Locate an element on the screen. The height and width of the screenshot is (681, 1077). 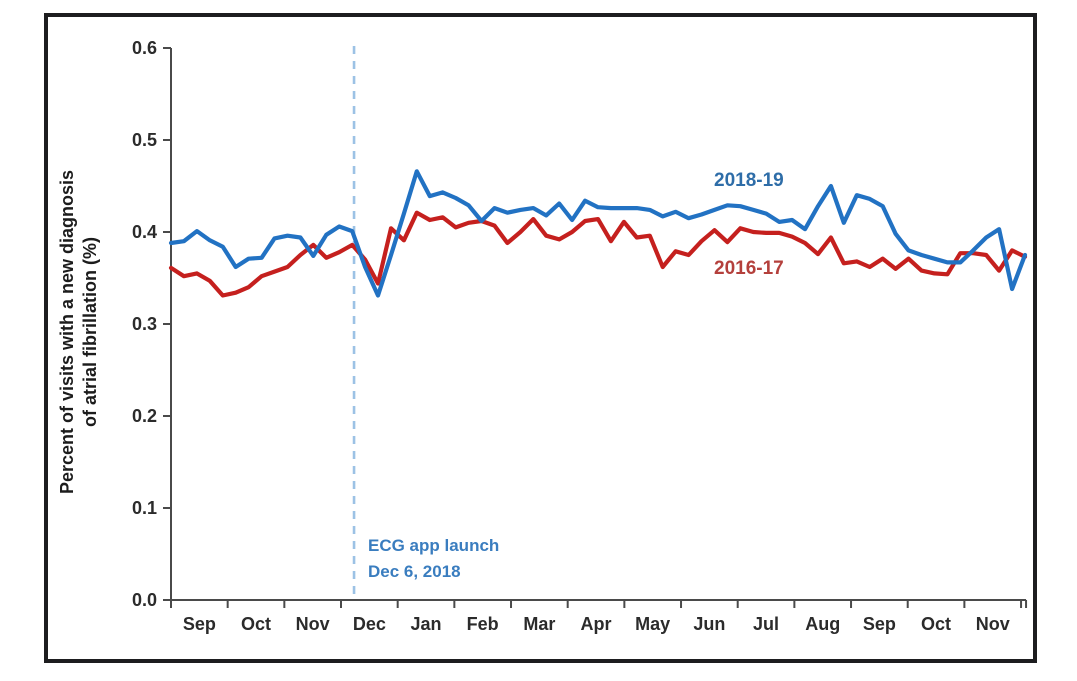
y-tick-label: 0.5 is located at coordinates (144, 140).